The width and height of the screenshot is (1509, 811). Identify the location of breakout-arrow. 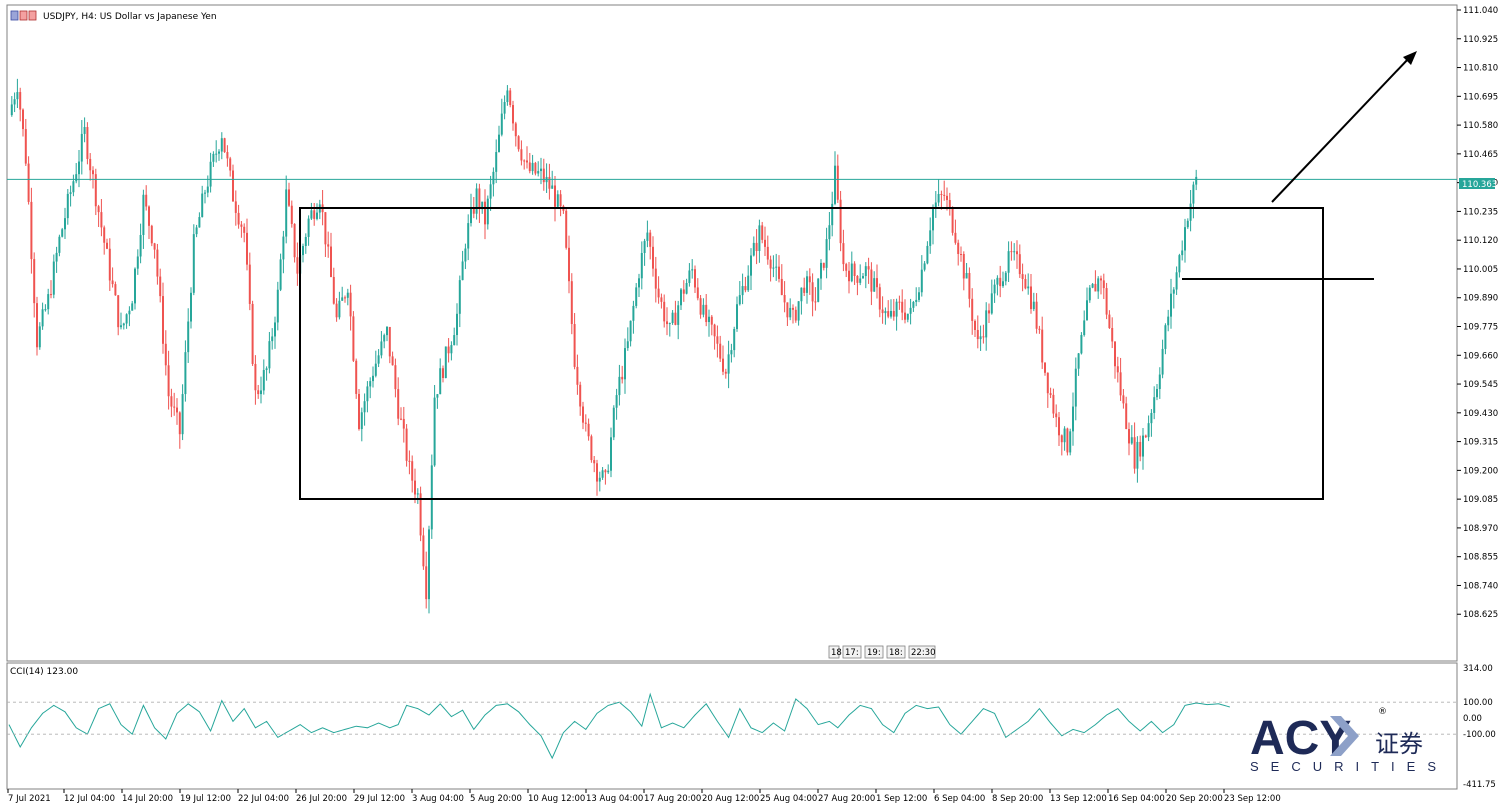
(1341, 129).